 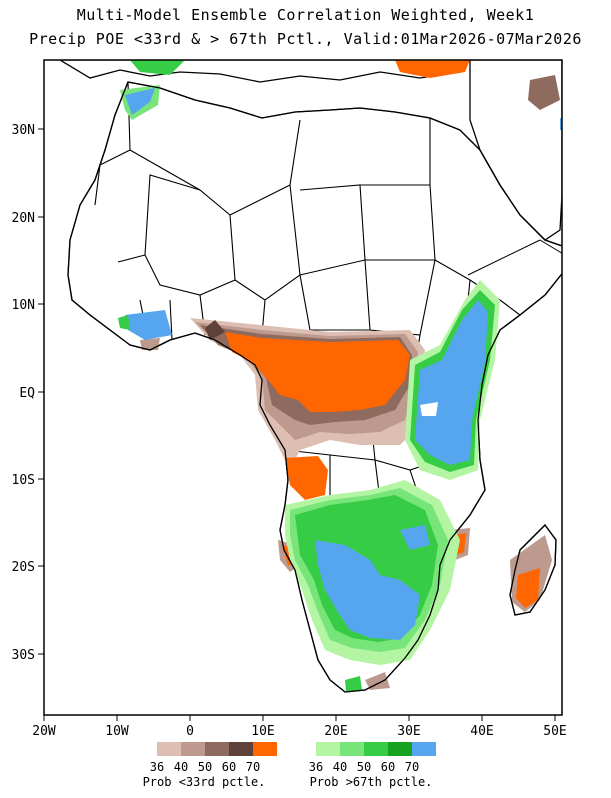 I want to click on x-axis-labels: 20W 10W 0 10E 20E 30E 40E 50E, so click(x=299, y=731).